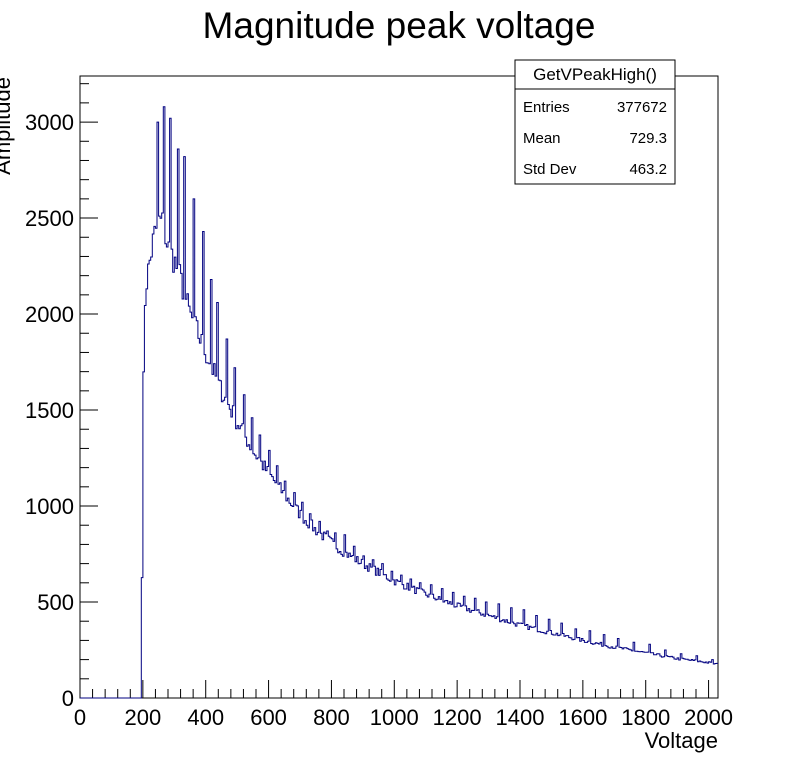  What do you see at coordinates (80, 717) in the screenshot?
I see `x-tick-label: 0` at bounding box center [80, 717].